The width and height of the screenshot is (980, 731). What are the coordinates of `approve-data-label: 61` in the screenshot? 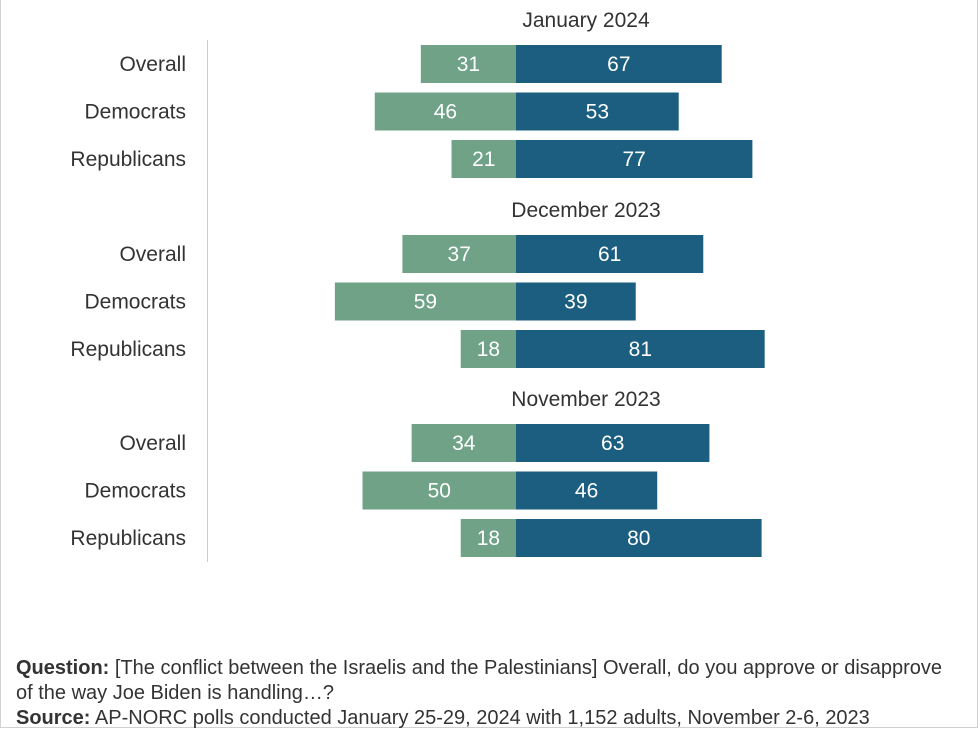 It's located at (609, 254).